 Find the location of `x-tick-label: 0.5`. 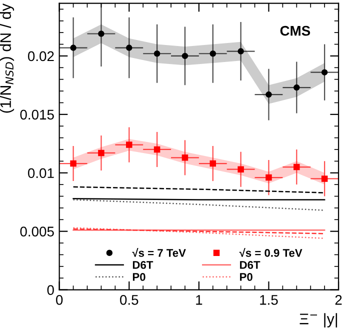

x-tick-label: 0.5 is located at coordinates (129, 300).